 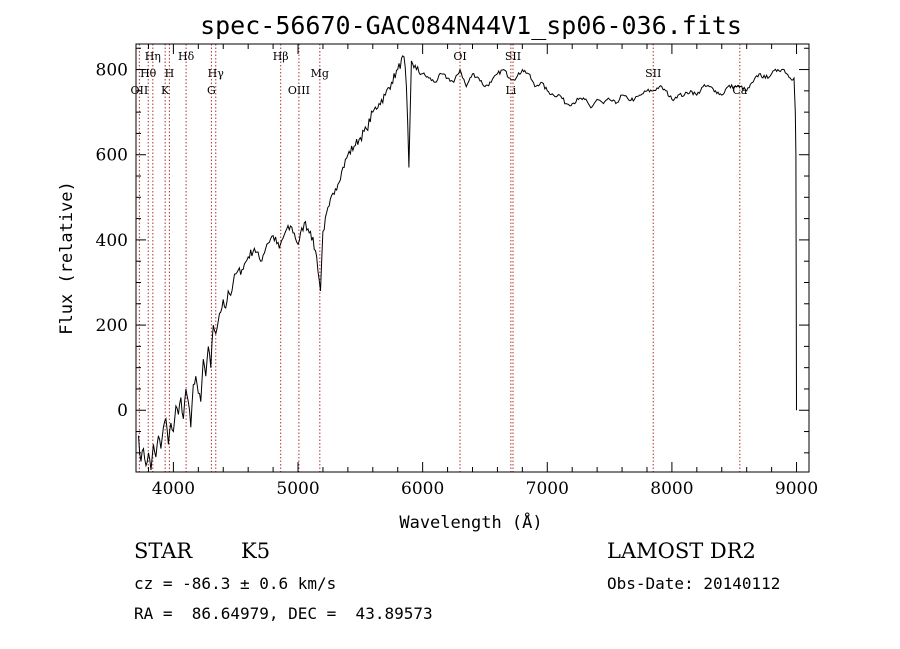 I want to click on line-label-6: Hγ, so click(x=216, y=73).